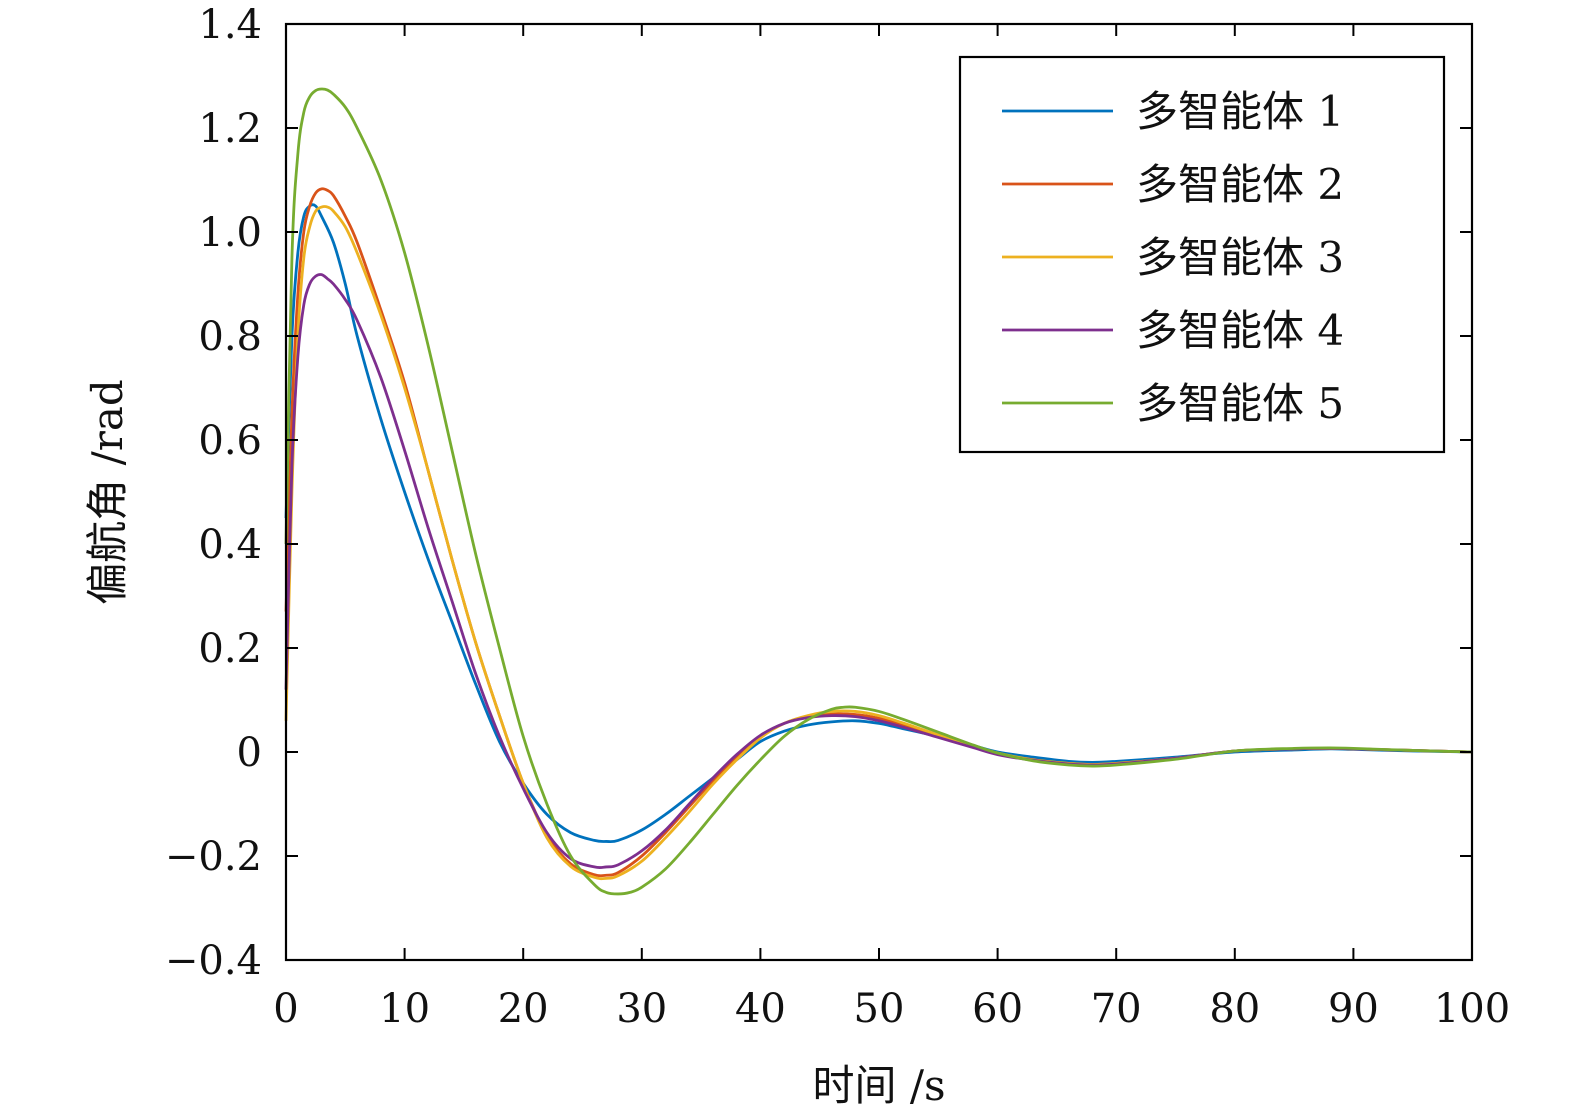  What do you see at coordinates (641, 1009) in the screenshot?
I see `x-tick-label: 30` at bounding box center [641, 1009].